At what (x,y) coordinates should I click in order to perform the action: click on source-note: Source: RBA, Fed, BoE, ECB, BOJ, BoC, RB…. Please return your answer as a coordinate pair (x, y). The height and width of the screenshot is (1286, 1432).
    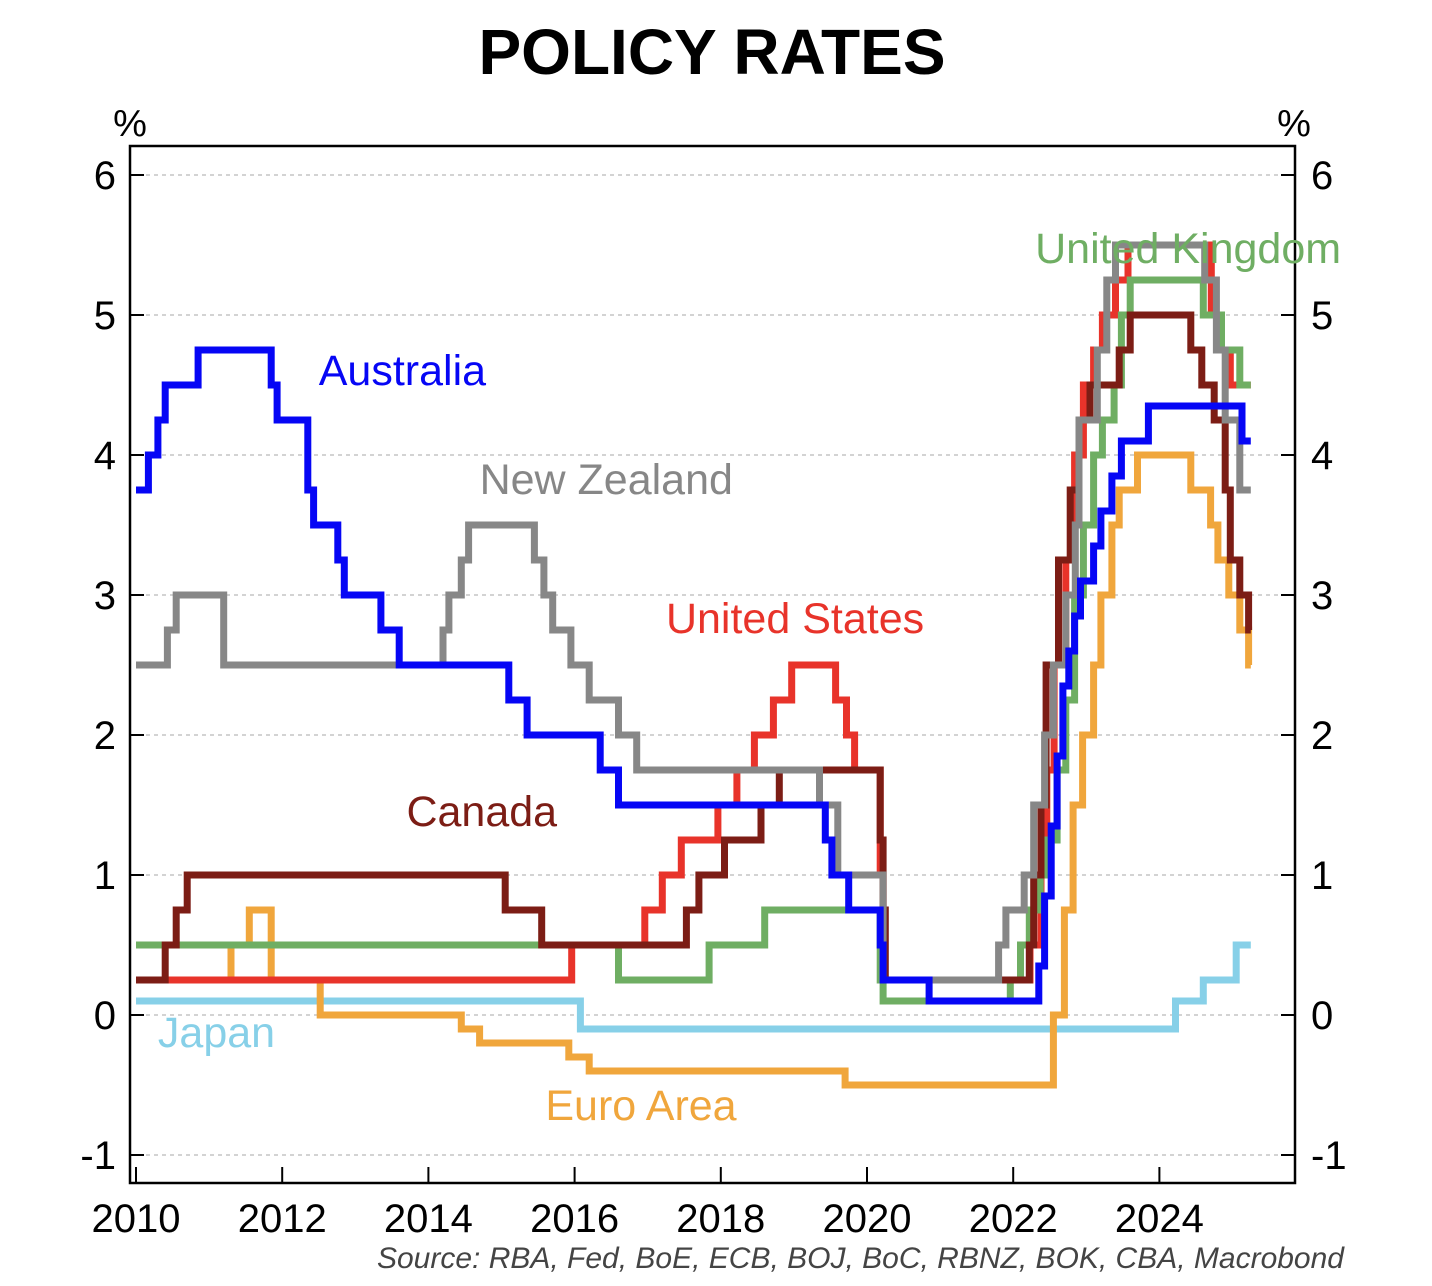
    Looking at the image, I should click on (861, 1258).